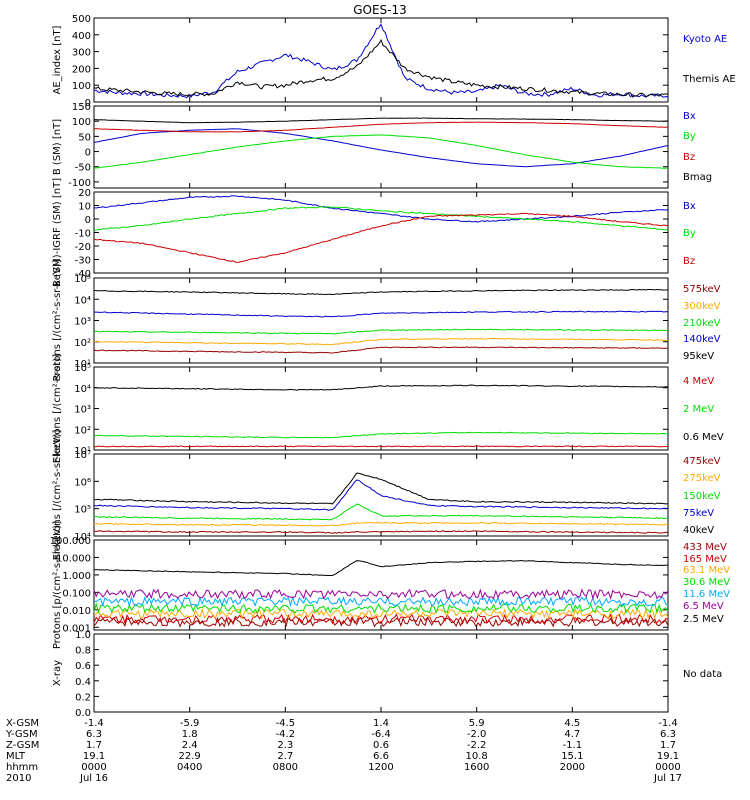 Image resolution: width=750 pixels, height=800 pixels. Describe the element at coordinates (94, 745) in the screenshot. I see `x-row-value: 1.7` at that location.